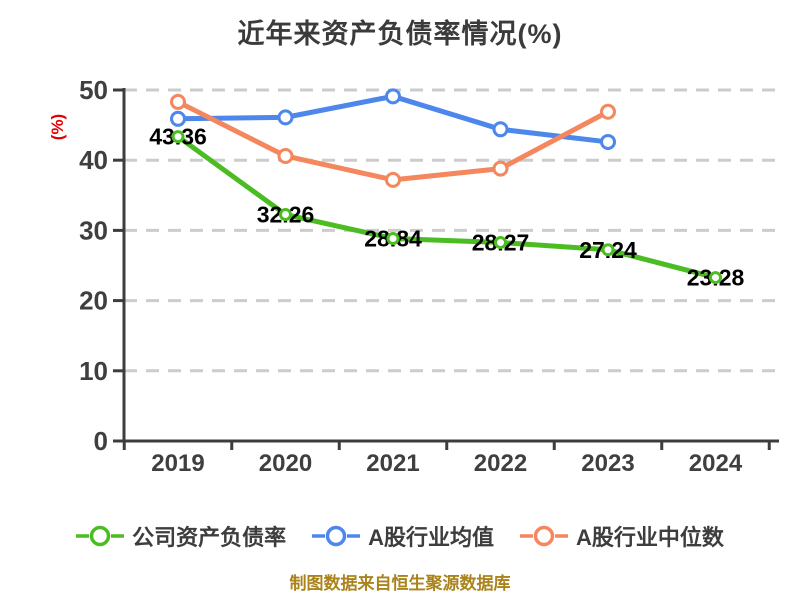 Image resolution: width=800 pixels, height=600 pixels. What do you see at coordinates (93, 230) in the screenshot?
I see `y-tick-label: 30` at bounding box center [93, 230].